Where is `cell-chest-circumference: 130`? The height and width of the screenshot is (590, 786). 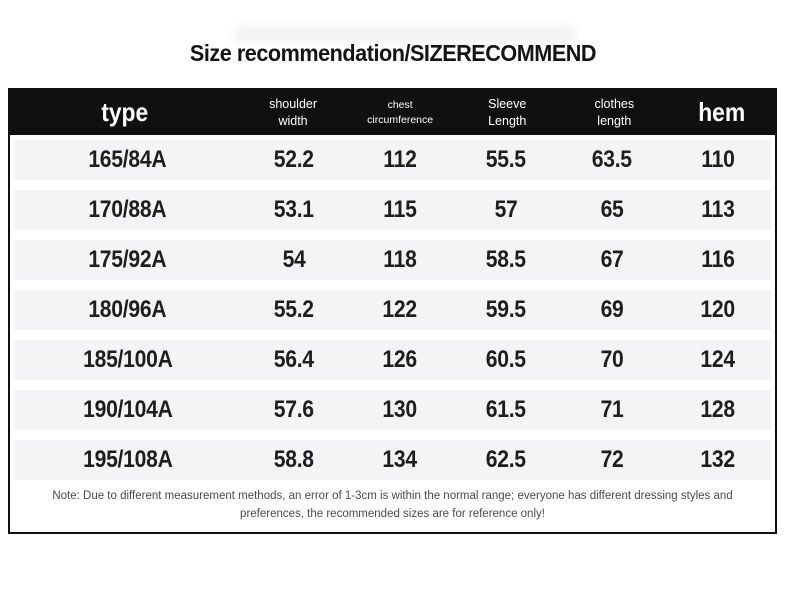 cell-chest-circumference: 130 is located at coordinates (400, 410).